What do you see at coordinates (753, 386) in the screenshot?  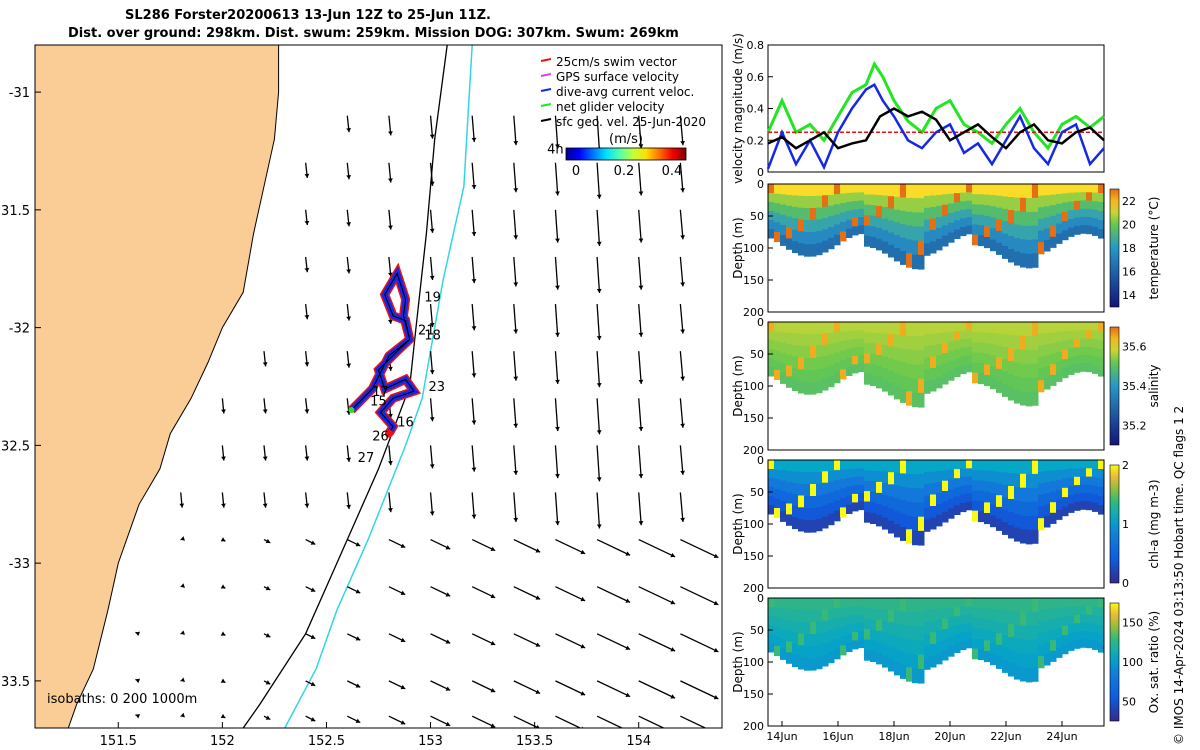 I see `depth-tick-label: 100` at bounding box center [753, 386].